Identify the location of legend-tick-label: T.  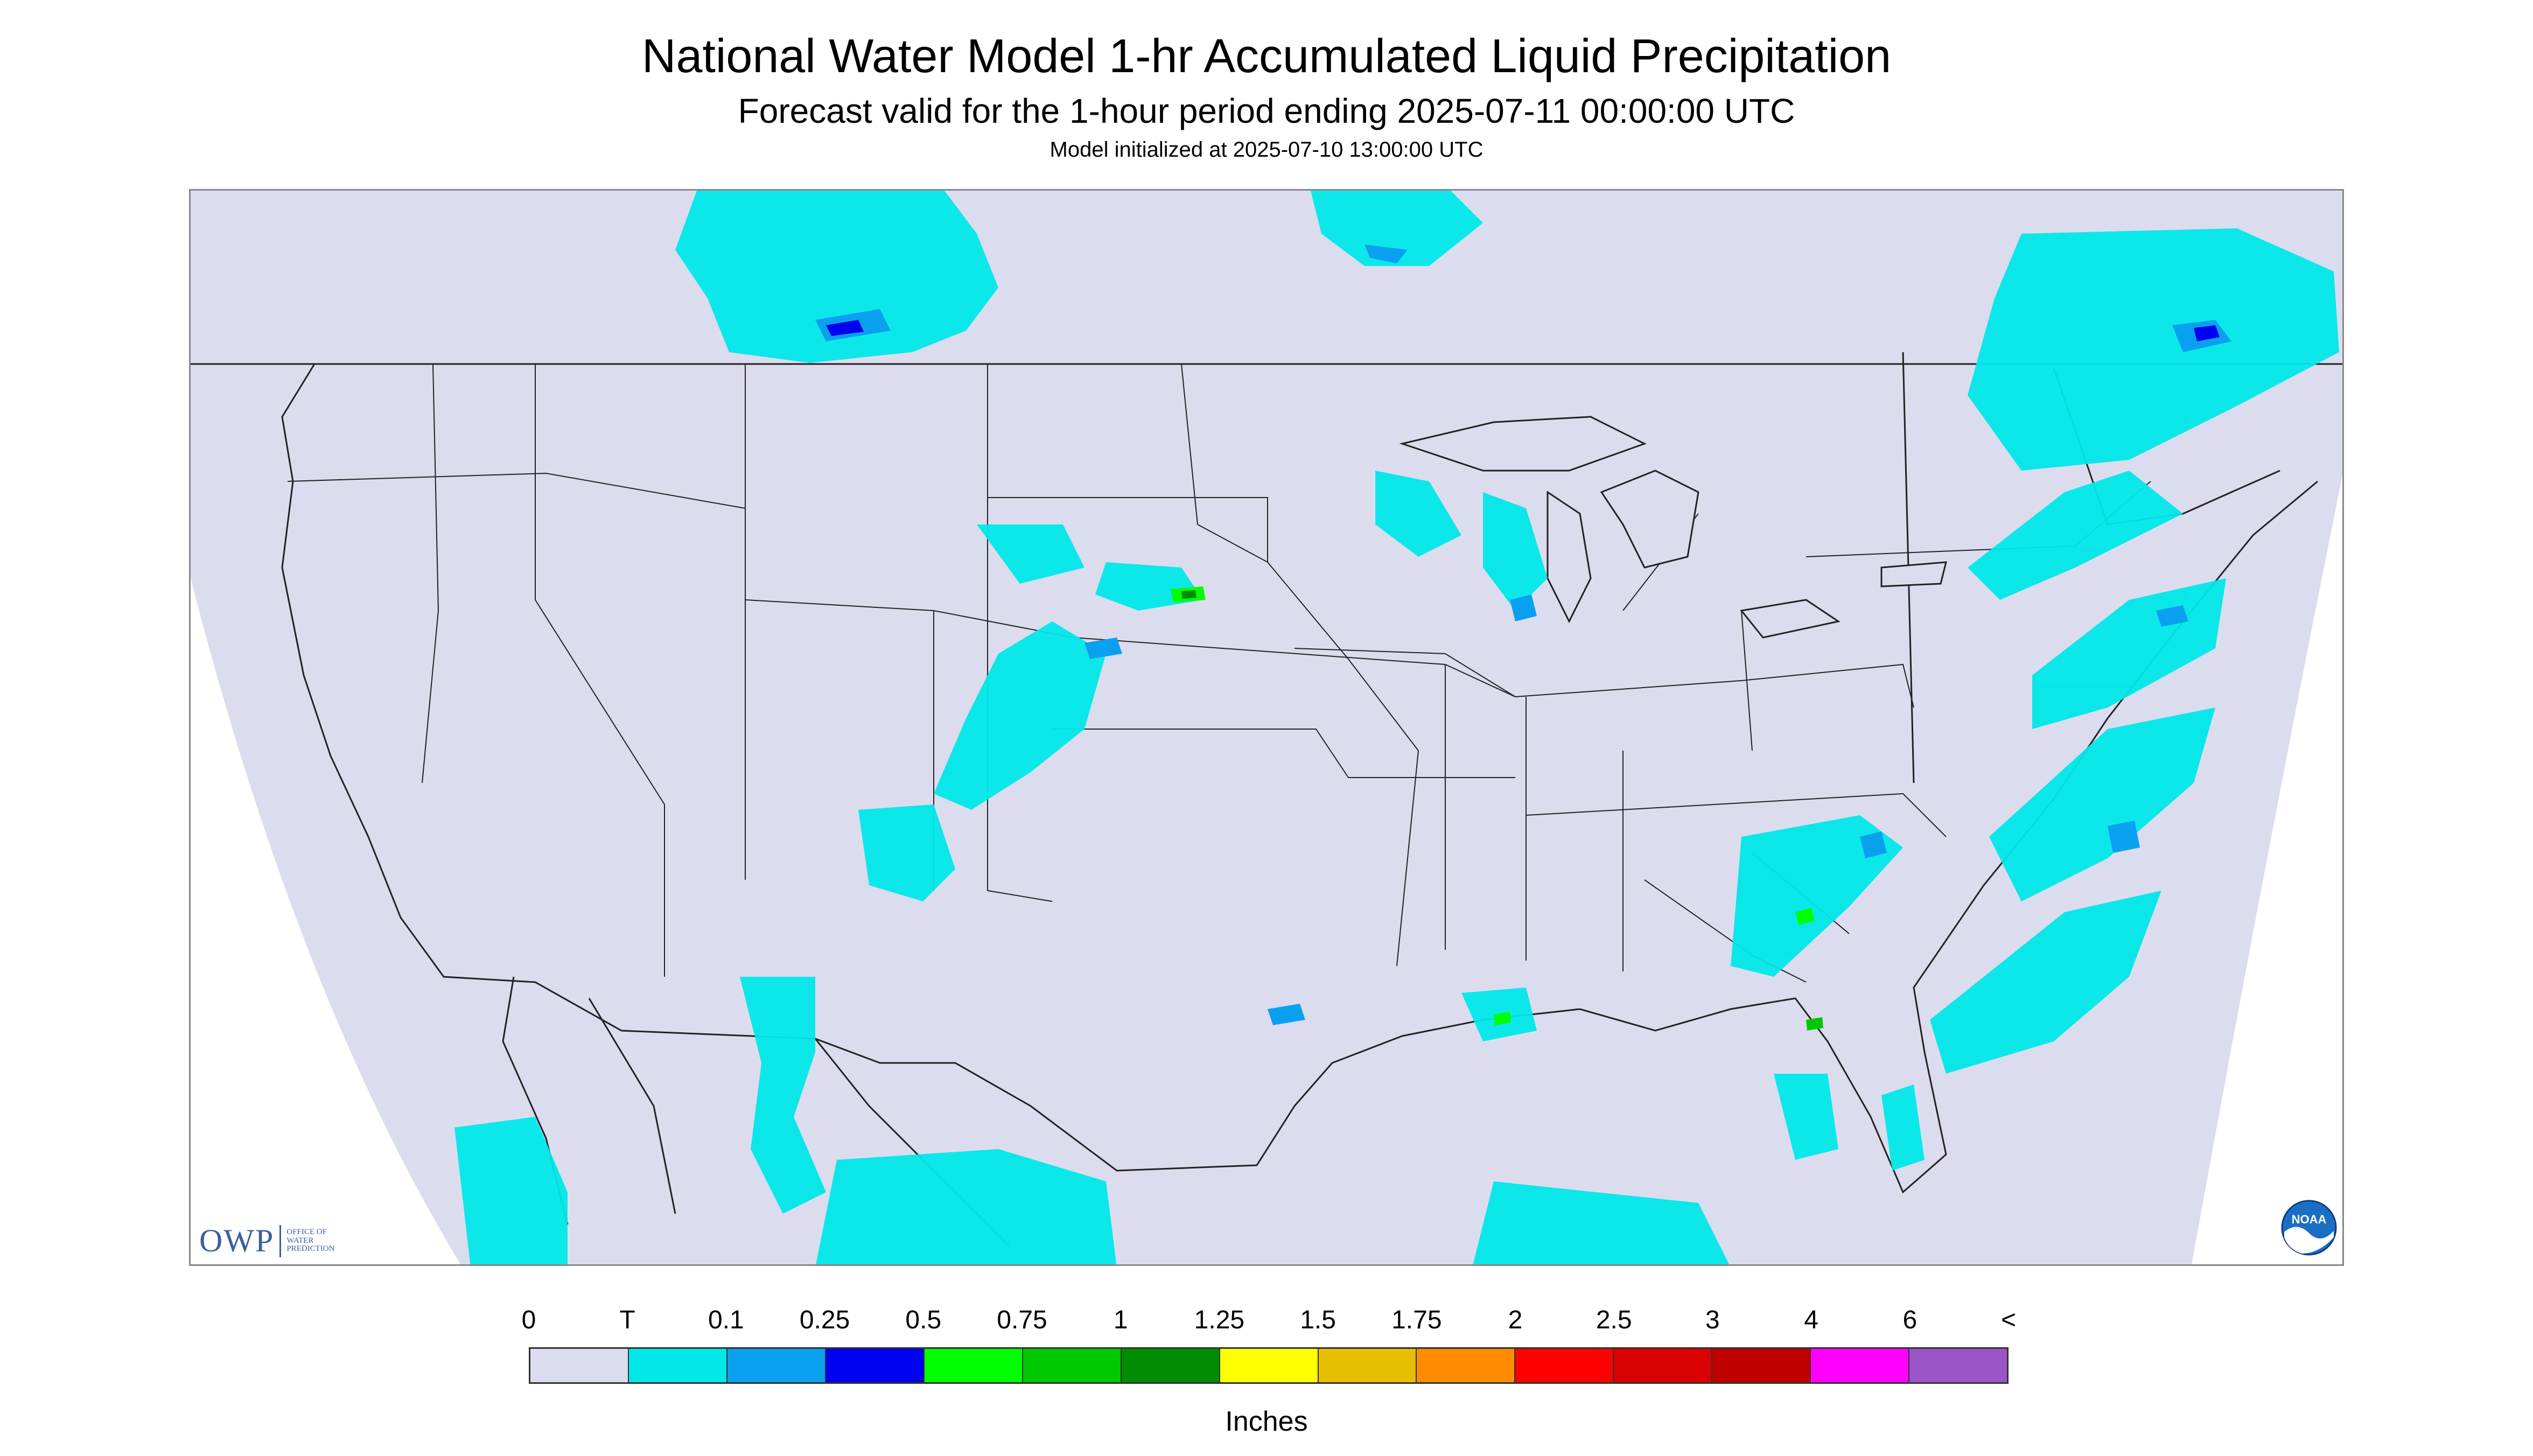
(627, 1320).